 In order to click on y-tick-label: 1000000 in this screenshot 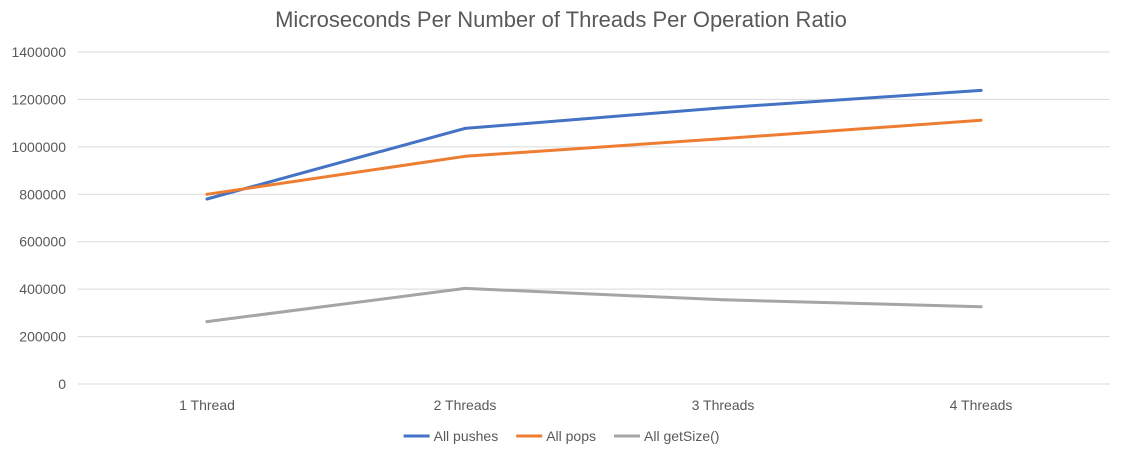, I will do `click(38, 147)`.